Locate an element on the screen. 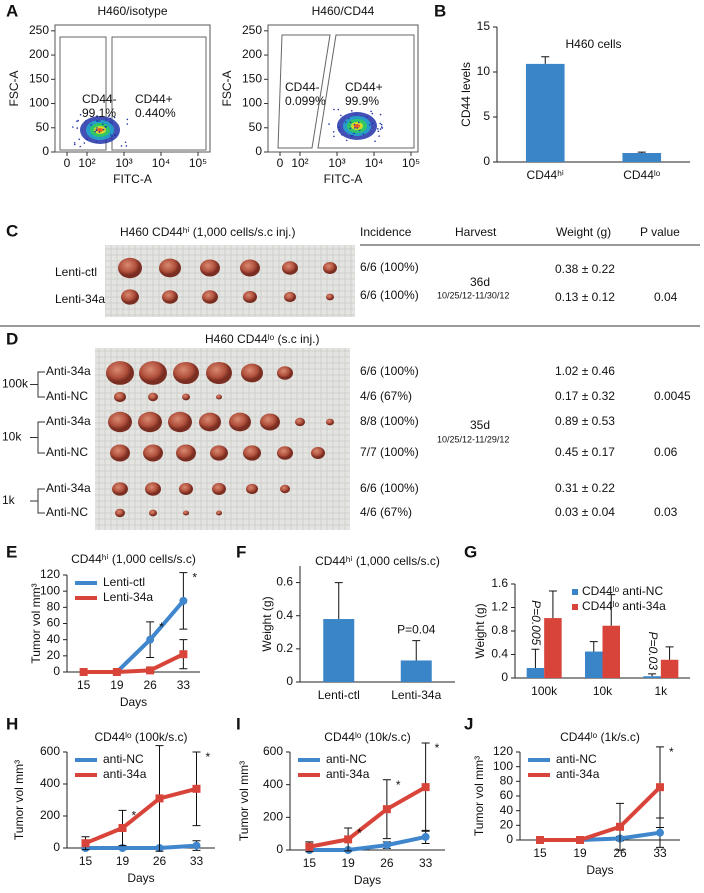 The width and height of the screenshot is (704, 893). bracket is located at coordinates (37, 501).